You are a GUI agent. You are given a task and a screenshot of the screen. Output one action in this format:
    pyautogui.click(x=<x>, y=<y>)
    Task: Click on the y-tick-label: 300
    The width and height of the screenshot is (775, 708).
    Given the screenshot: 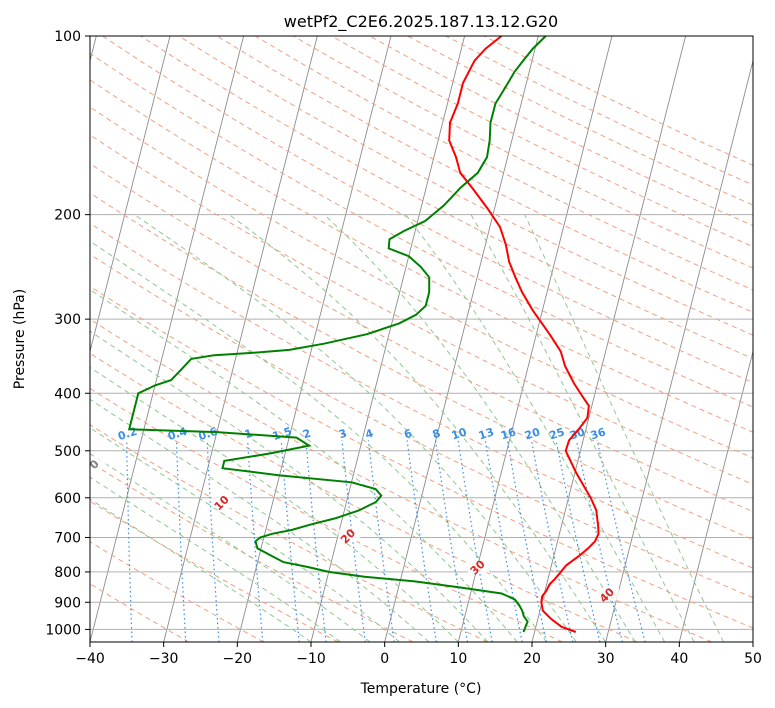 What is the action you would take?
    pyautogui.click(x=67, y=320)
    